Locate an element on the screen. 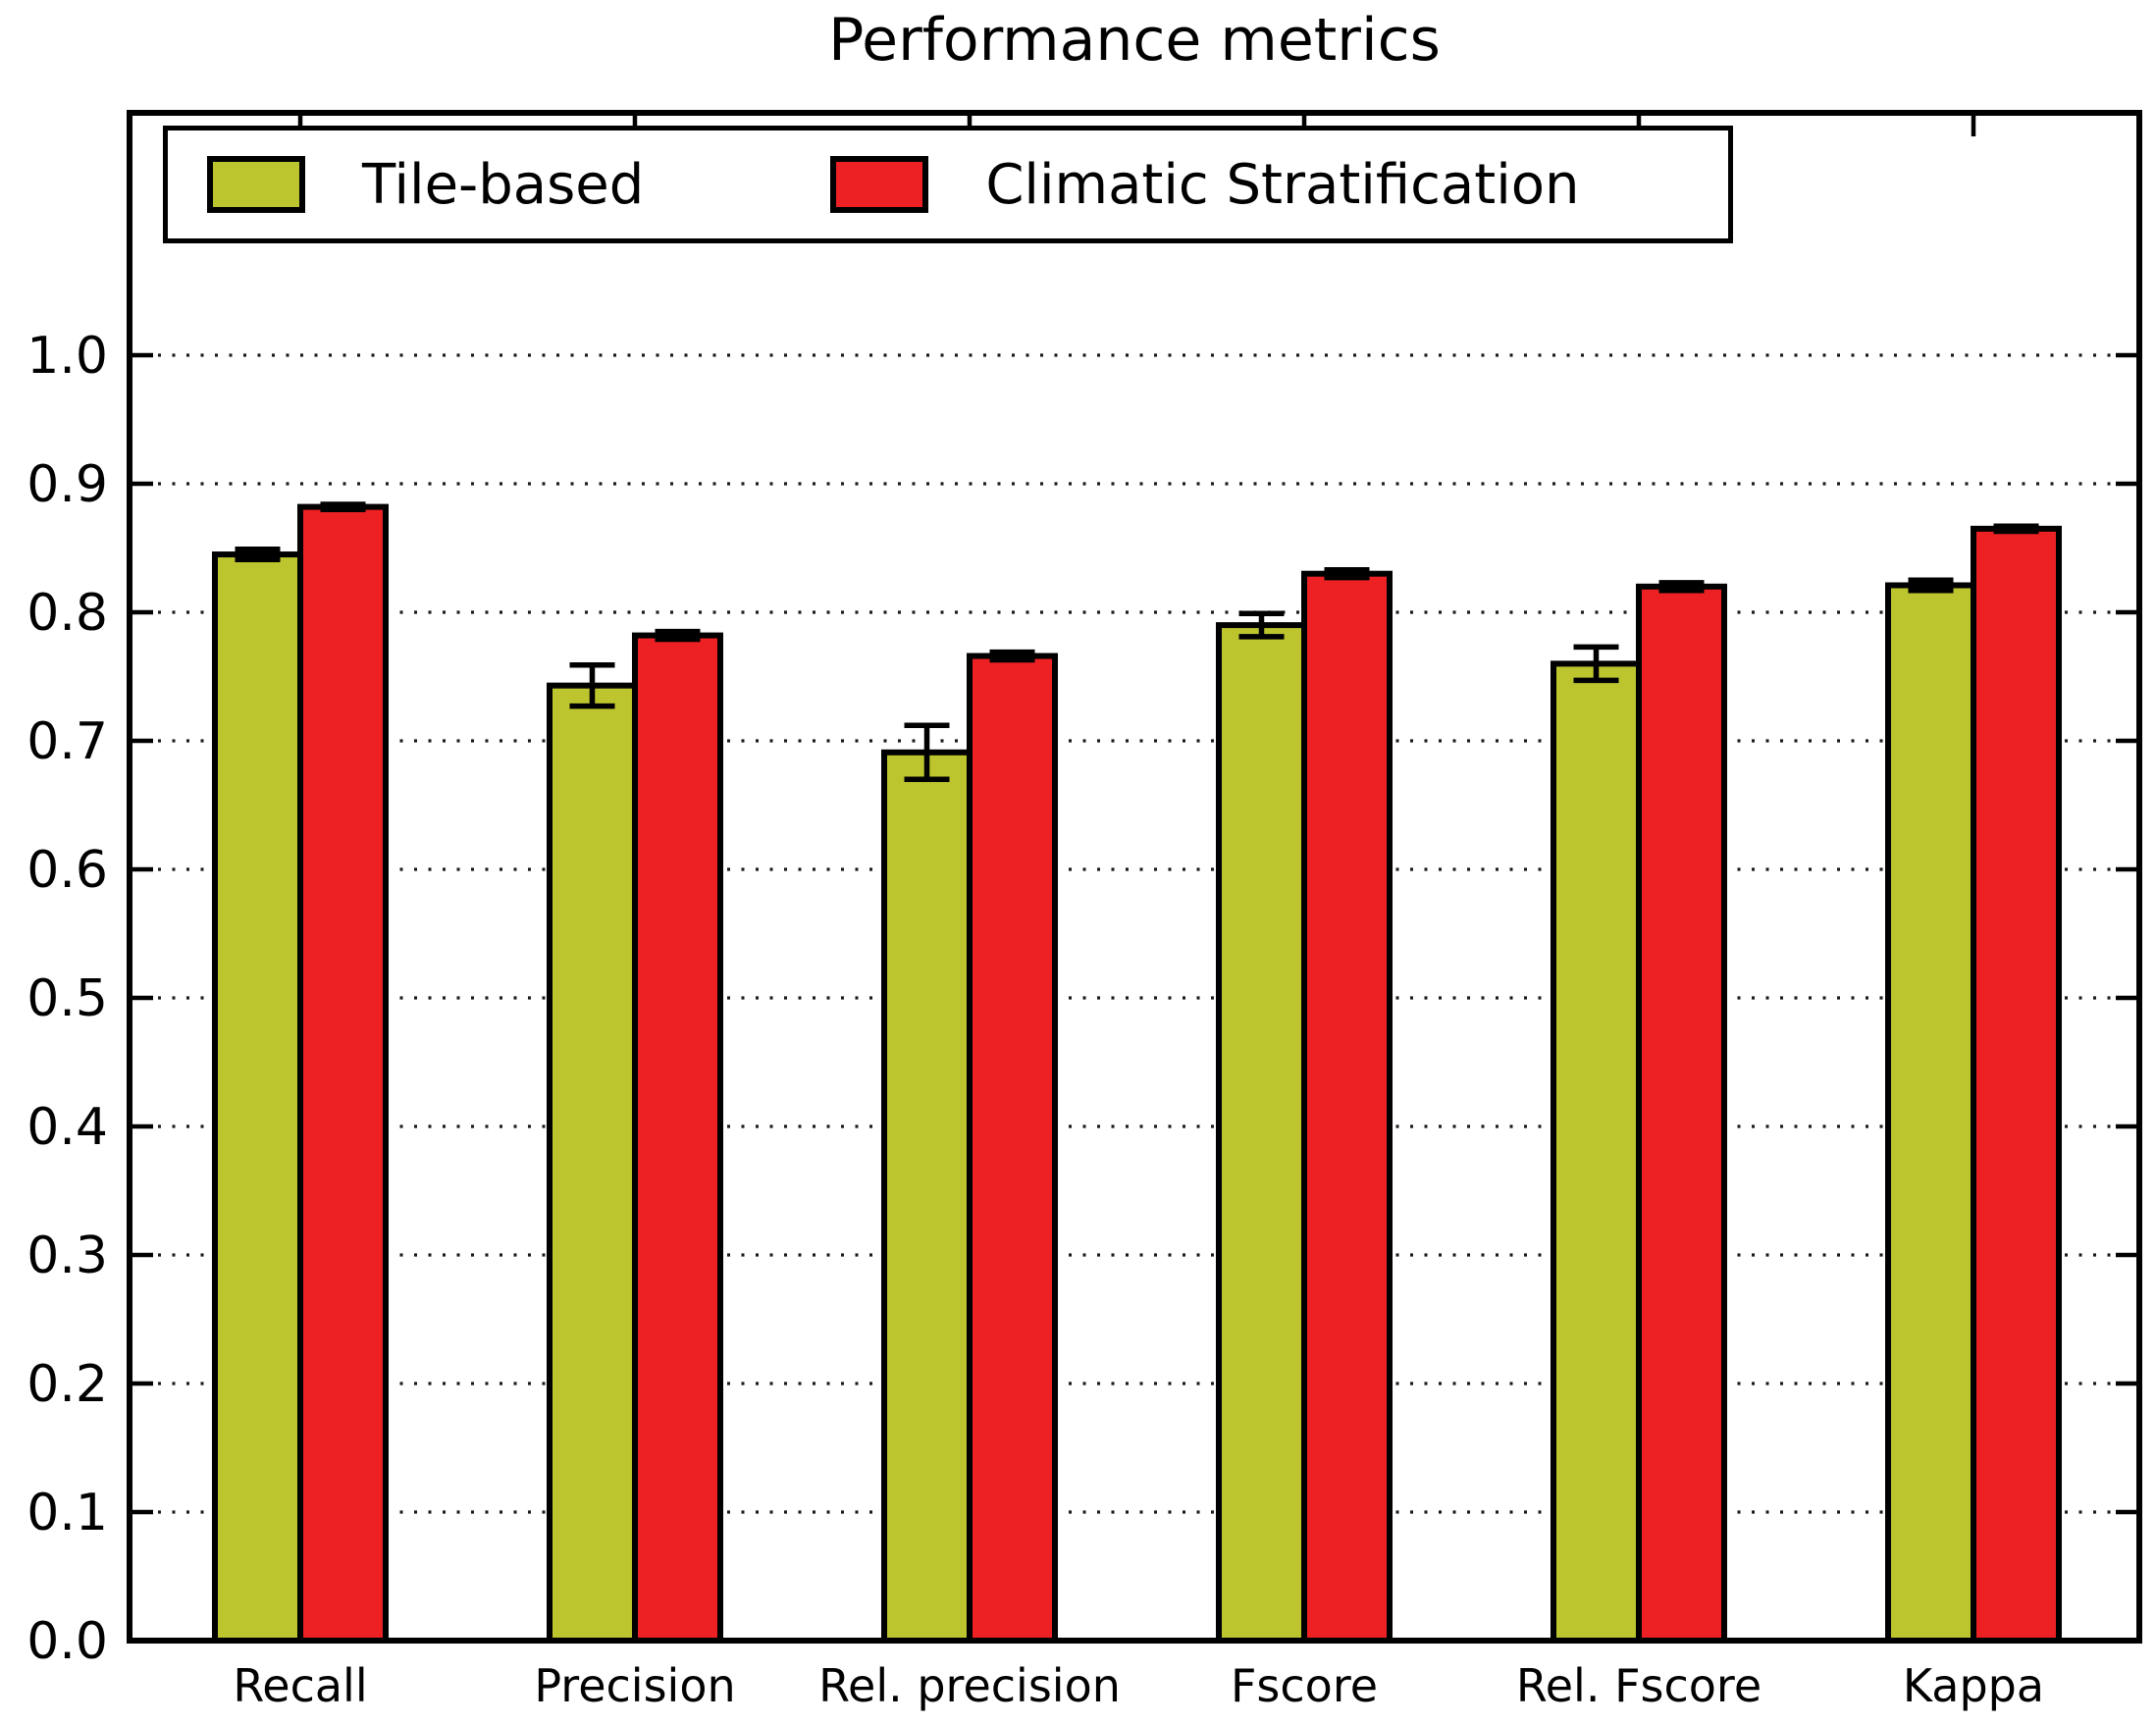 This screenshot has height=1724, width=2156. legend-label-climatic-stratification: Climatic Stratification is located at coordinates (1282, 184).